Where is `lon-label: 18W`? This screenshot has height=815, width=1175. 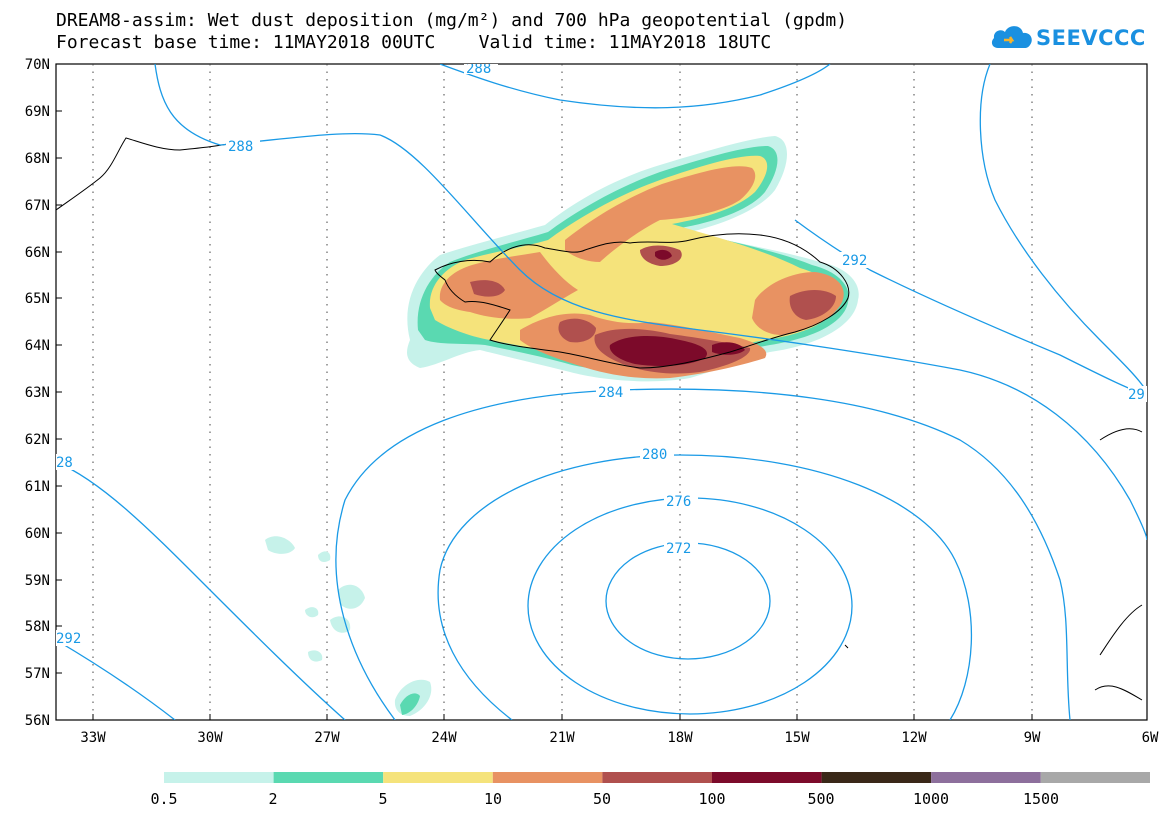
lon-label: 18W is located at coordinates (680, 738).